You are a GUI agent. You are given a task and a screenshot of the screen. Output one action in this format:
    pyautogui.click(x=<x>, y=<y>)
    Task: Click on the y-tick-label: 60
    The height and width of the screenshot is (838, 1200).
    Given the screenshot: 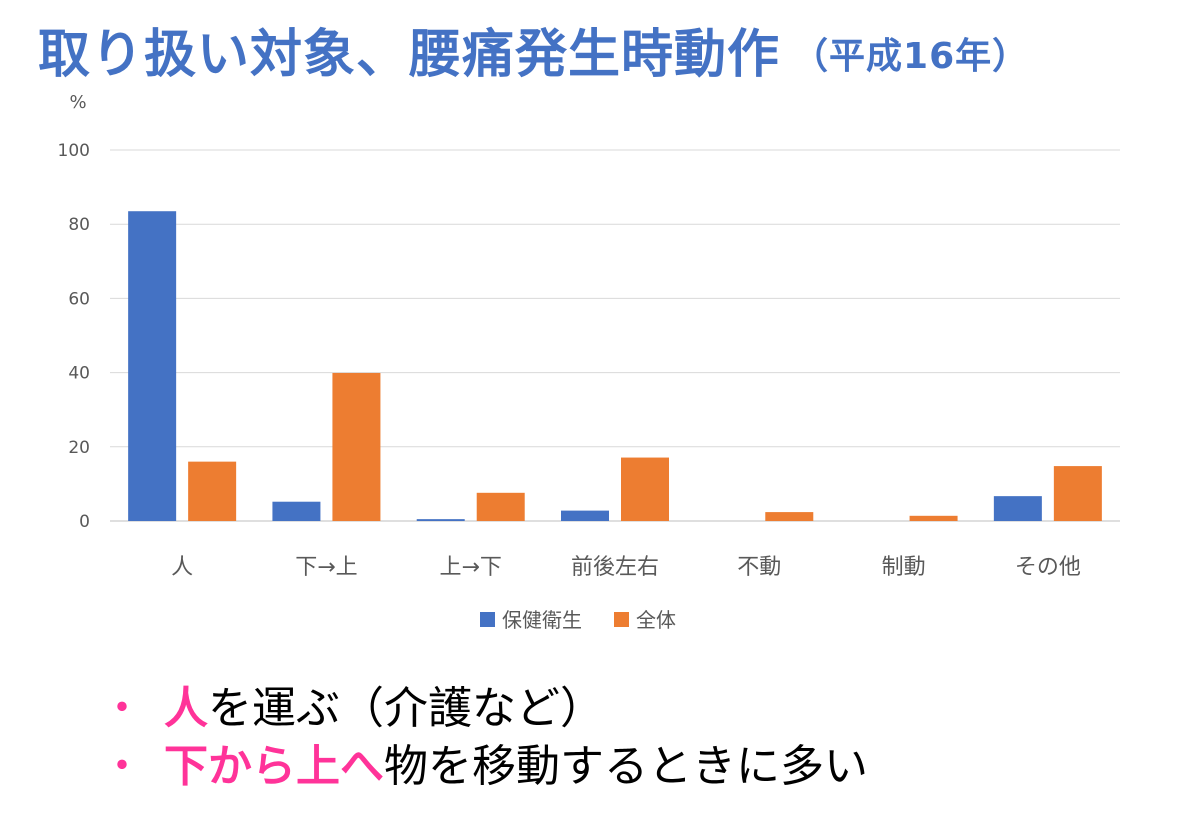 What is the action you would take?
    pyautogui.click(x=79, y=299)
    